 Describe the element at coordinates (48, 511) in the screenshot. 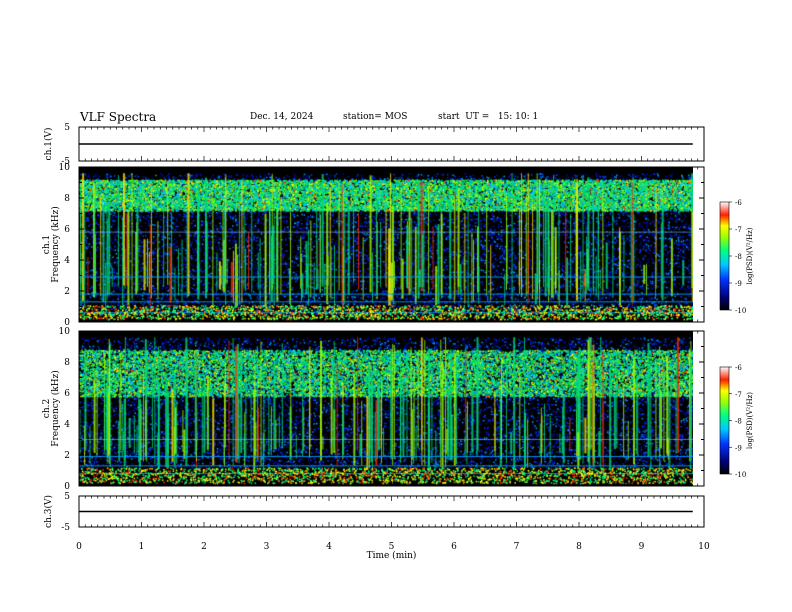

I see `y-axis-label: ch.3(V)` at that location.